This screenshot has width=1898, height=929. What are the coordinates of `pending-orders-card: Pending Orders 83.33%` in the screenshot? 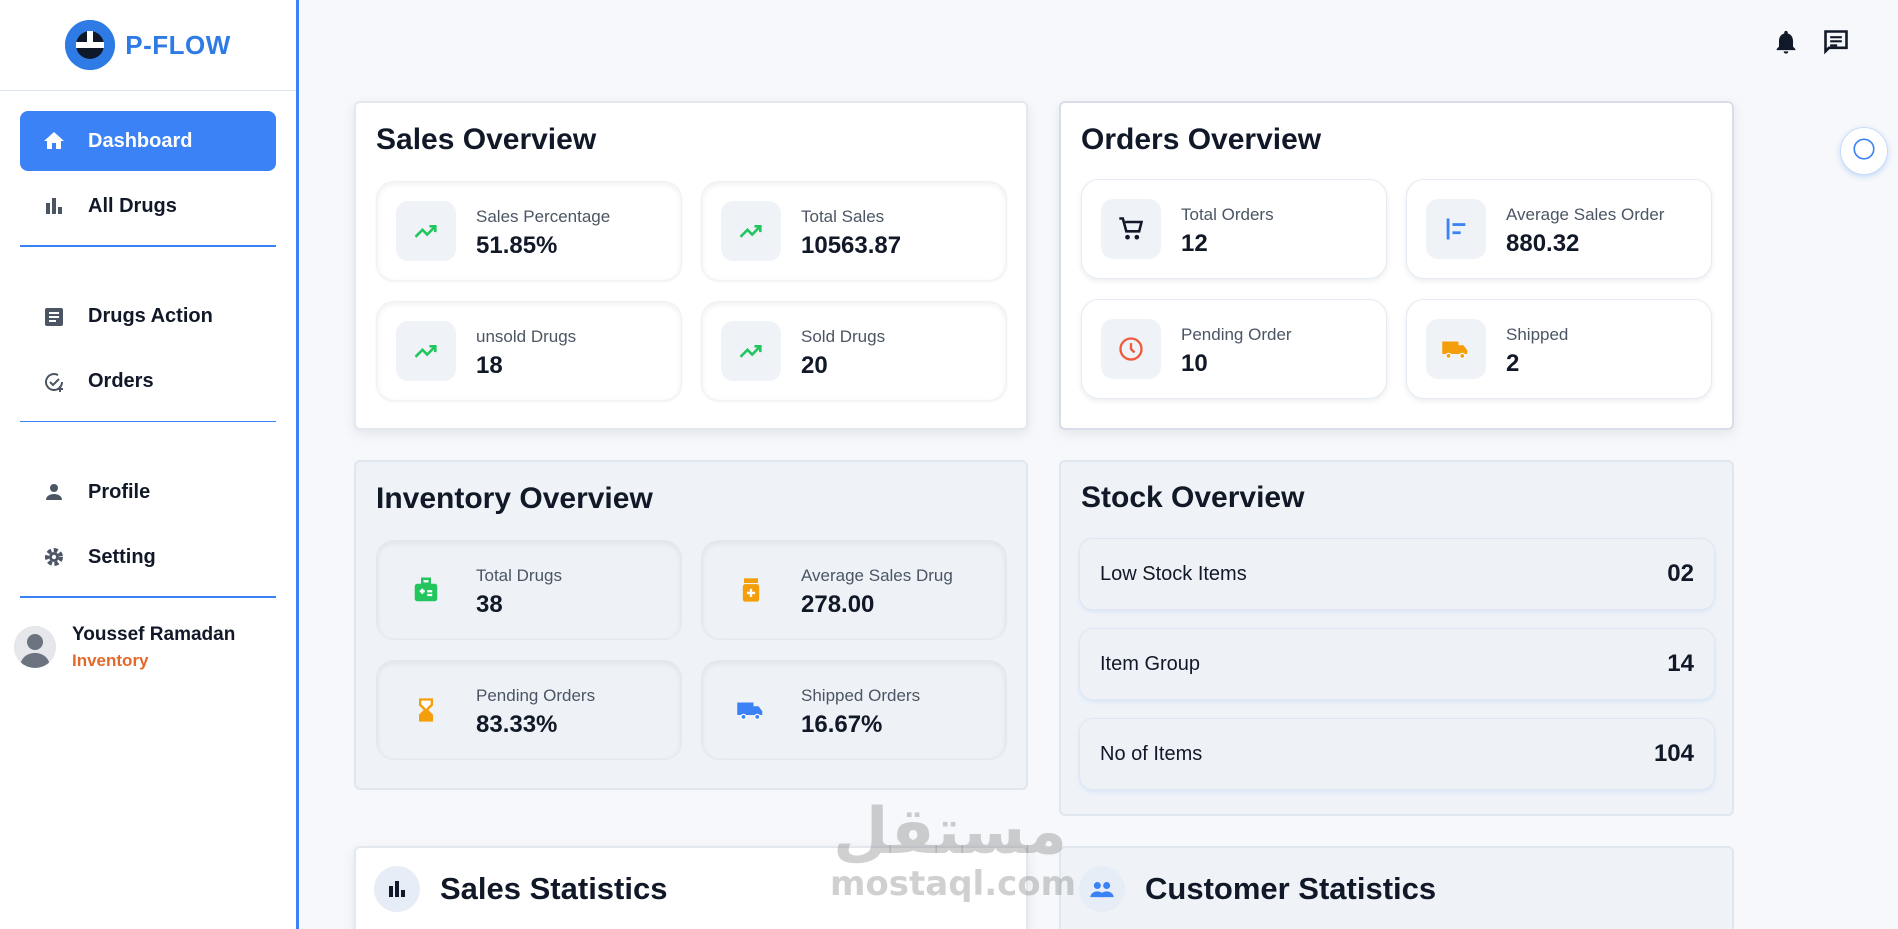 It's located at (529, 710).